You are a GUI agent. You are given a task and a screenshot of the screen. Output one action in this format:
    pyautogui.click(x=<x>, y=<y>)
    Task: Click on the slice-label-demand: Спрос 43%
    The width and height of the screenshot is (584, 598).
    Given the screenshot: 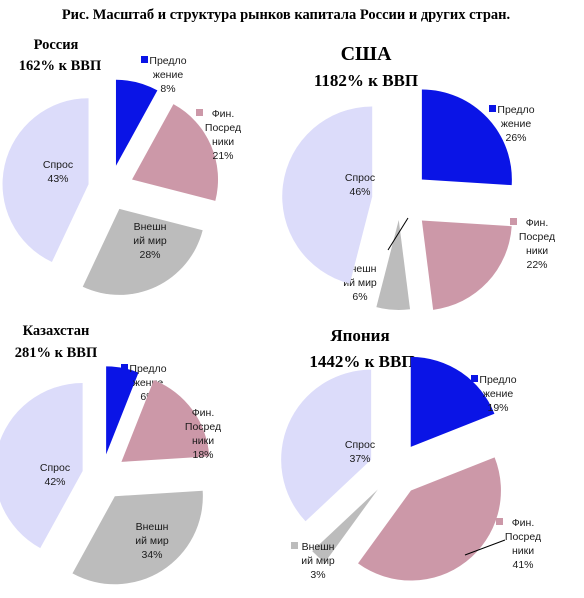 What is the action you would take?
    pyautogui.click(x=58, y=172)
    